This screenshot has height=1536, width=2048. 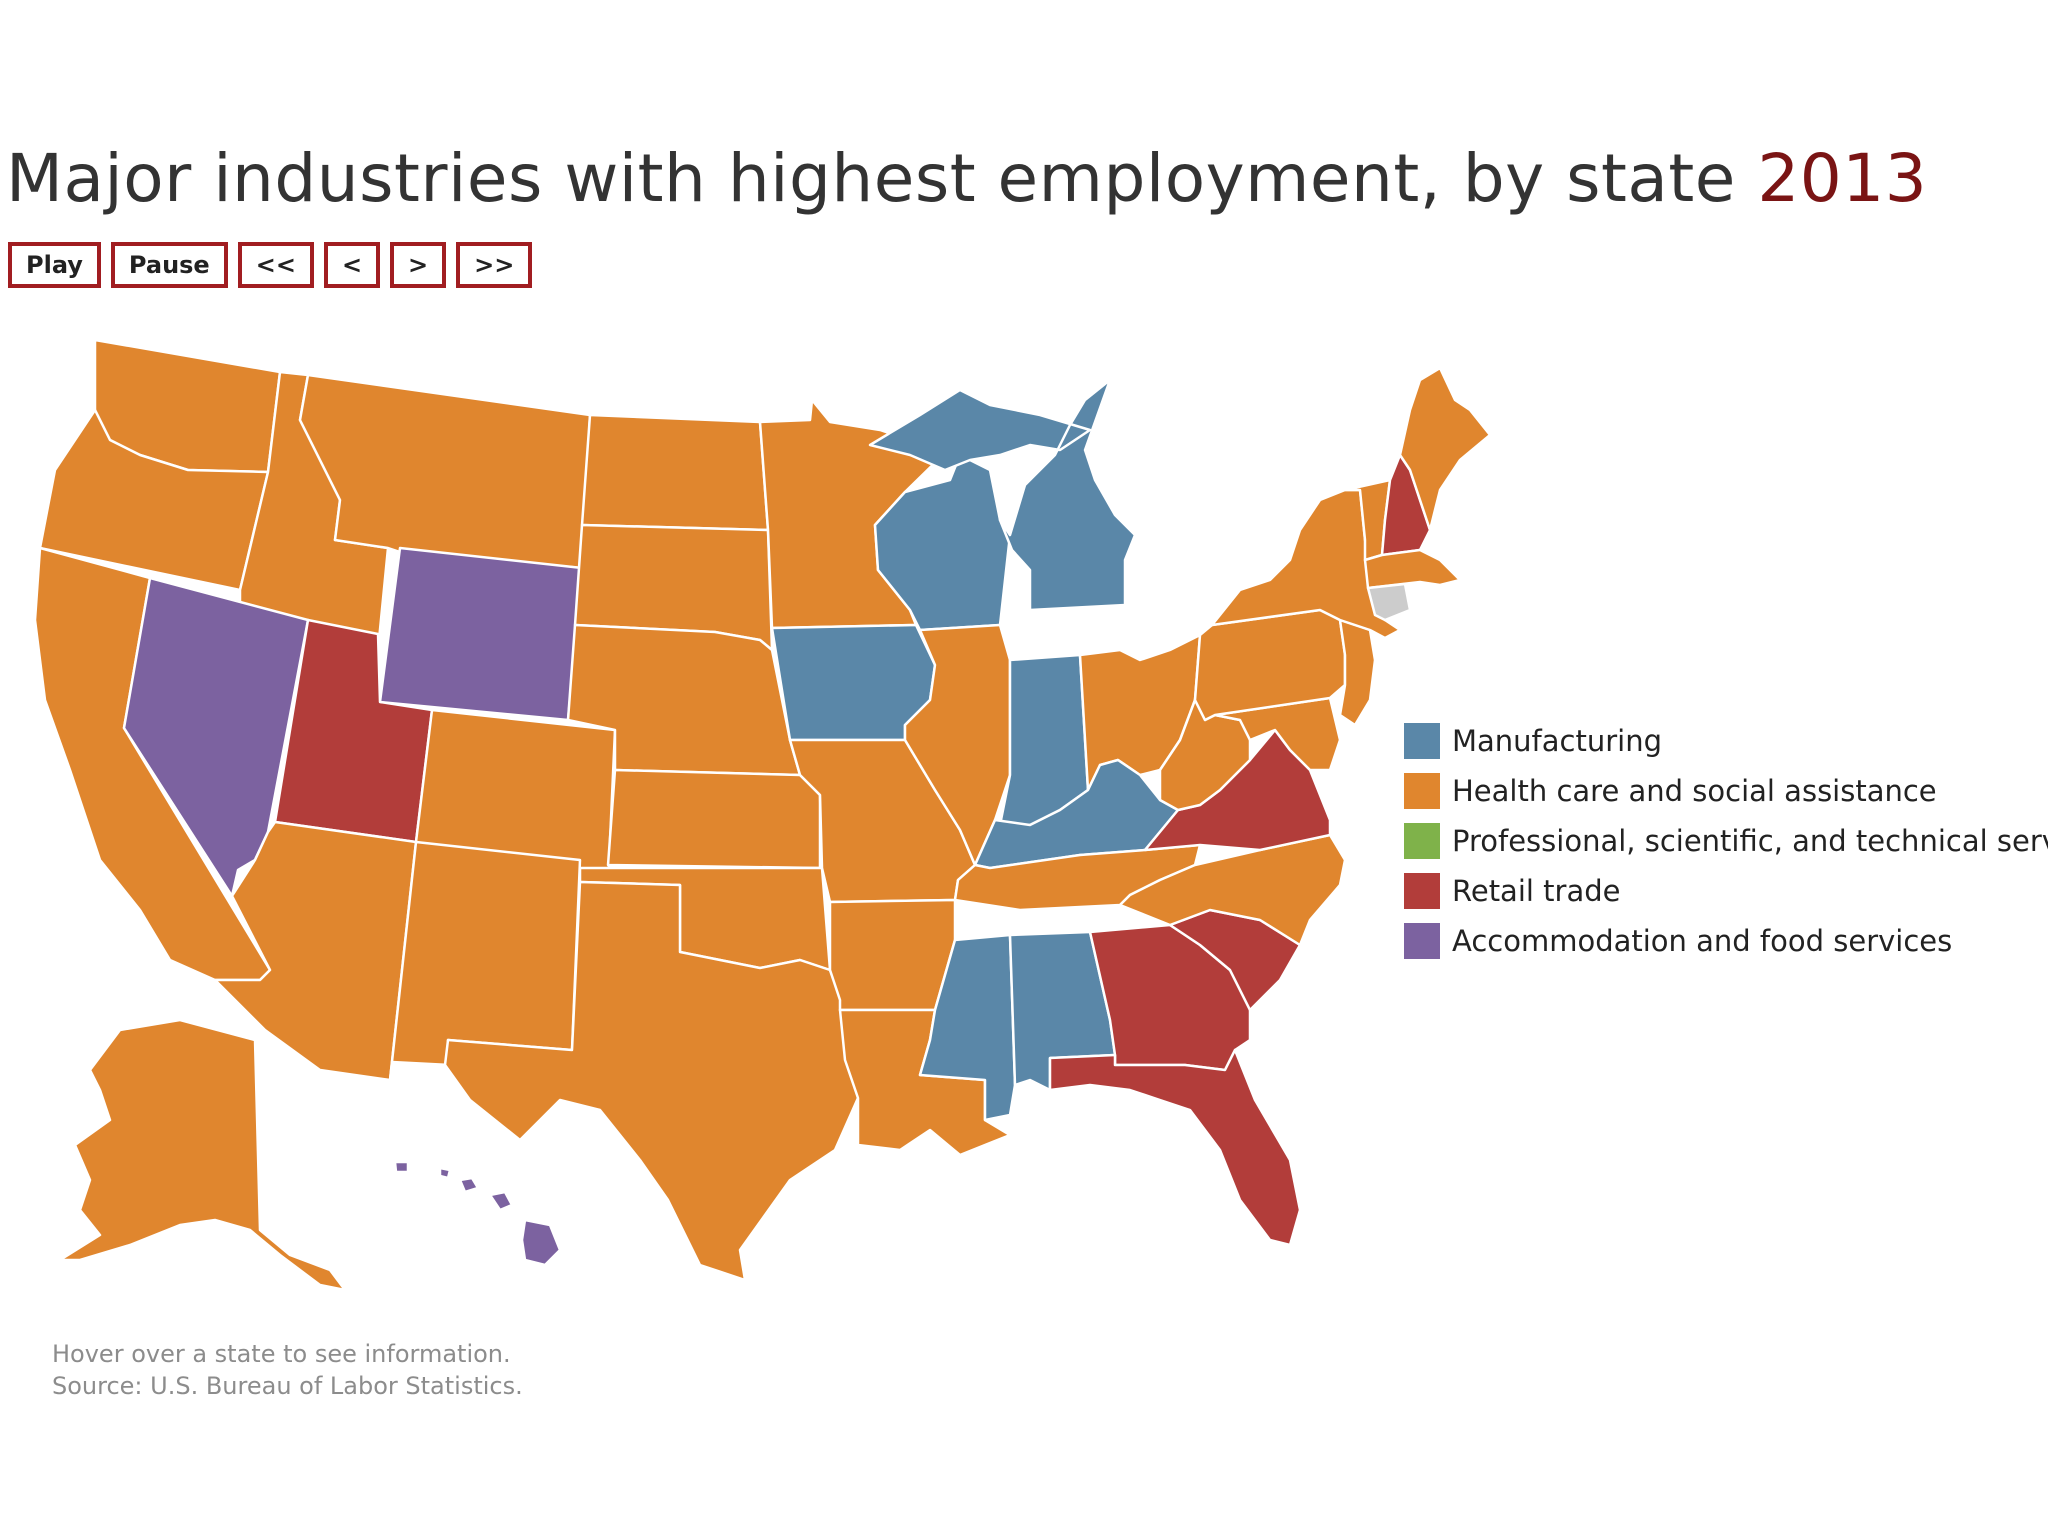 What do you see at coordinates (477, 1213) in the screenshot?
I see `state-hi` at bounding box center [477, 1213].